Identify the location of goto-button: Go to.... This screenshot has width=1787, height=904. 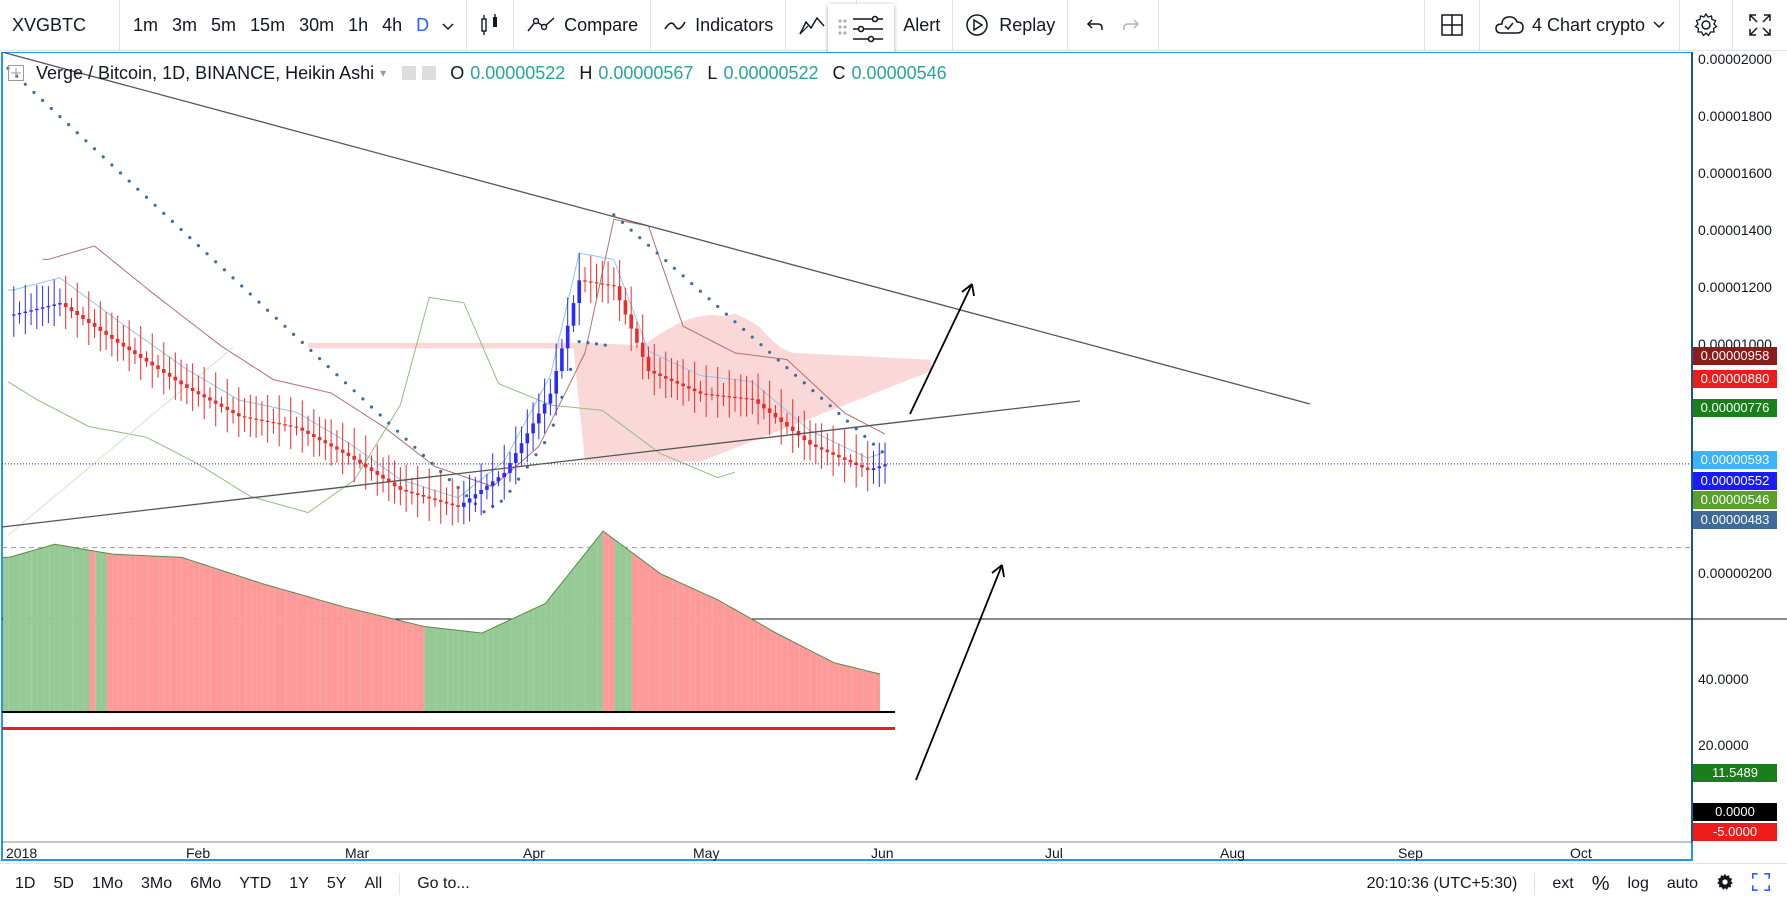
(443, 883).